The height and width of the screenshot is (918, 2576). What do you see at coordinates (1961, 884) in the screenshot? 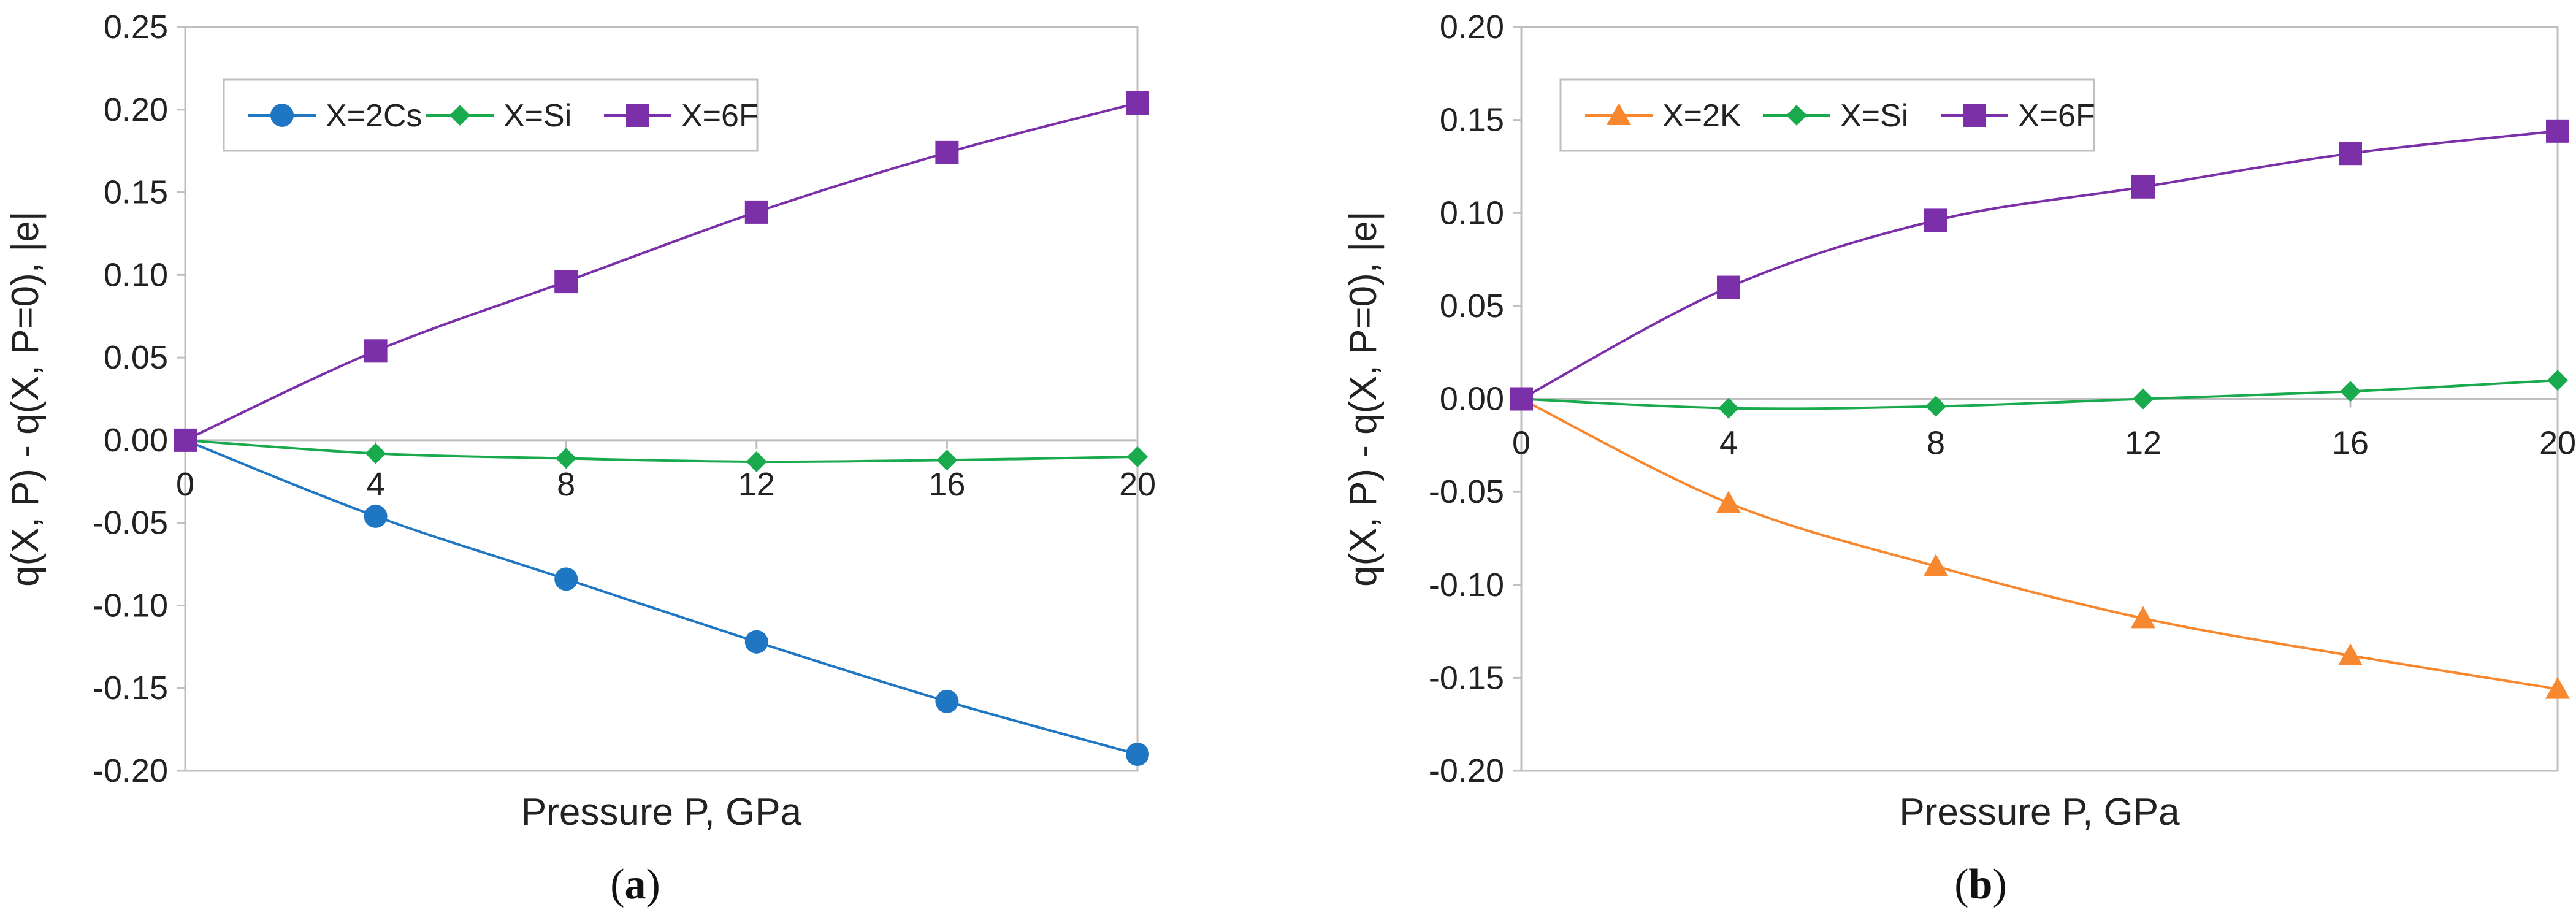
I see `panel-label-open: (` at bounding box center [1961, 884].